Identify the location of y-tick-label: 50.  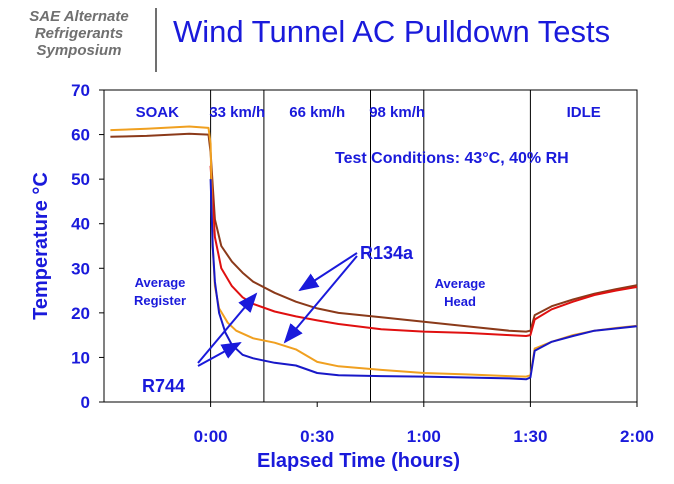
(80, 179).